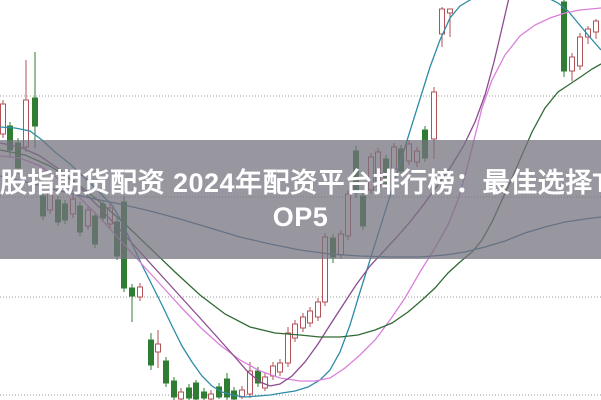 This screenshot has height=400, width=601. What do you see at coordinates (300, 216) in the screenshot?
I see `headline-line2: OP5` at bounding box center [300, 216].